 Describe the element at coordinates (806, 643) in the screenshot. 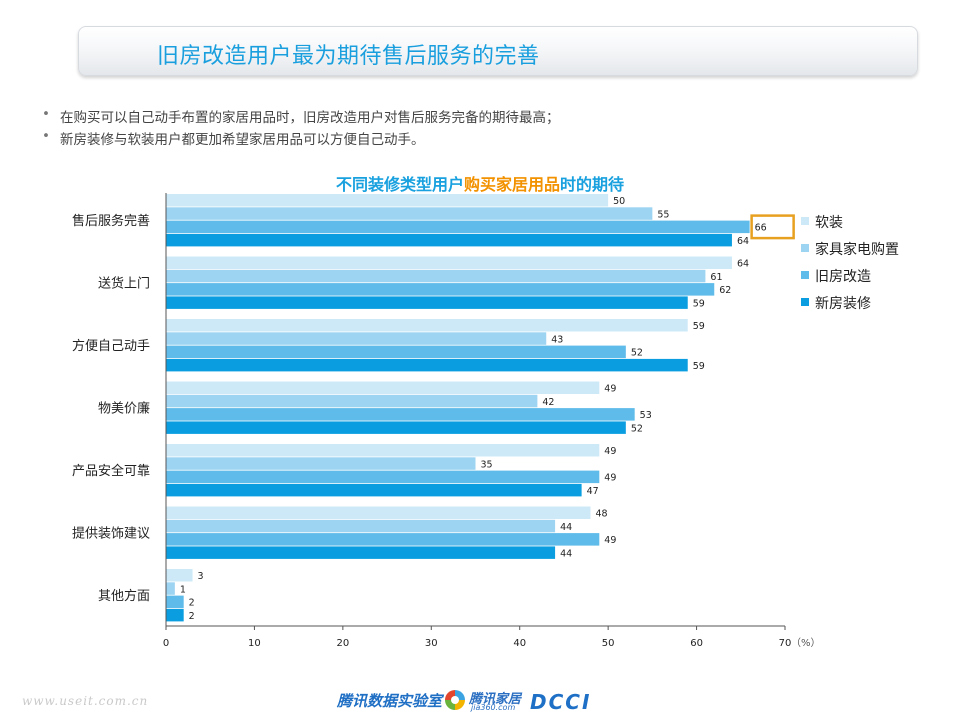

I see `x-unit-label: （%）` at that location.